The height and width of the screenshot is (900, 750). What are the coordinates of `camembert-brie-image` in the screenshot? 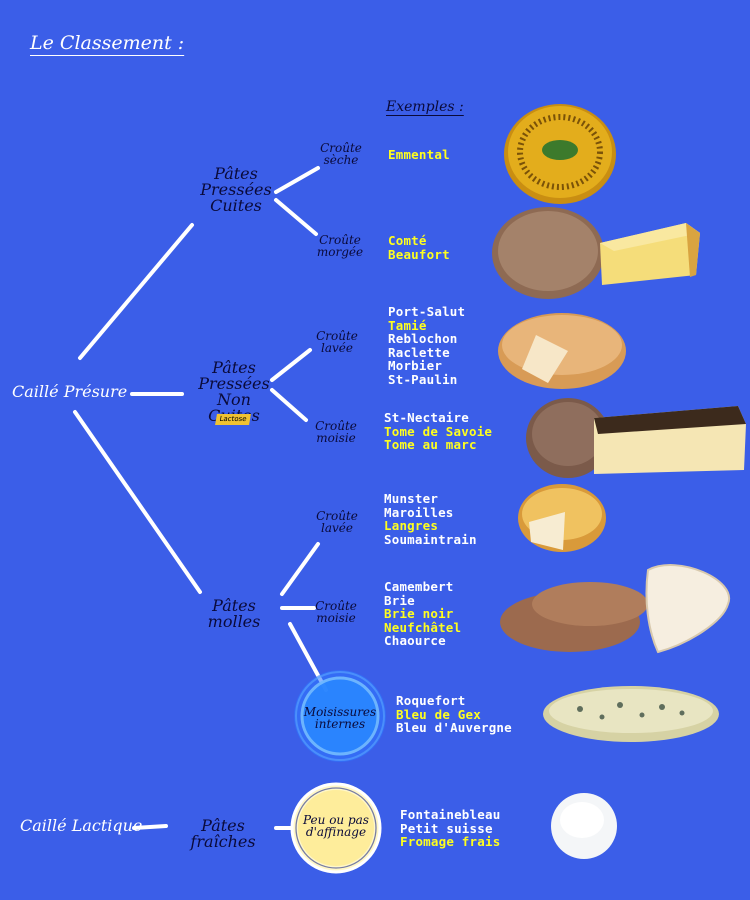 It's located at (615, 609).